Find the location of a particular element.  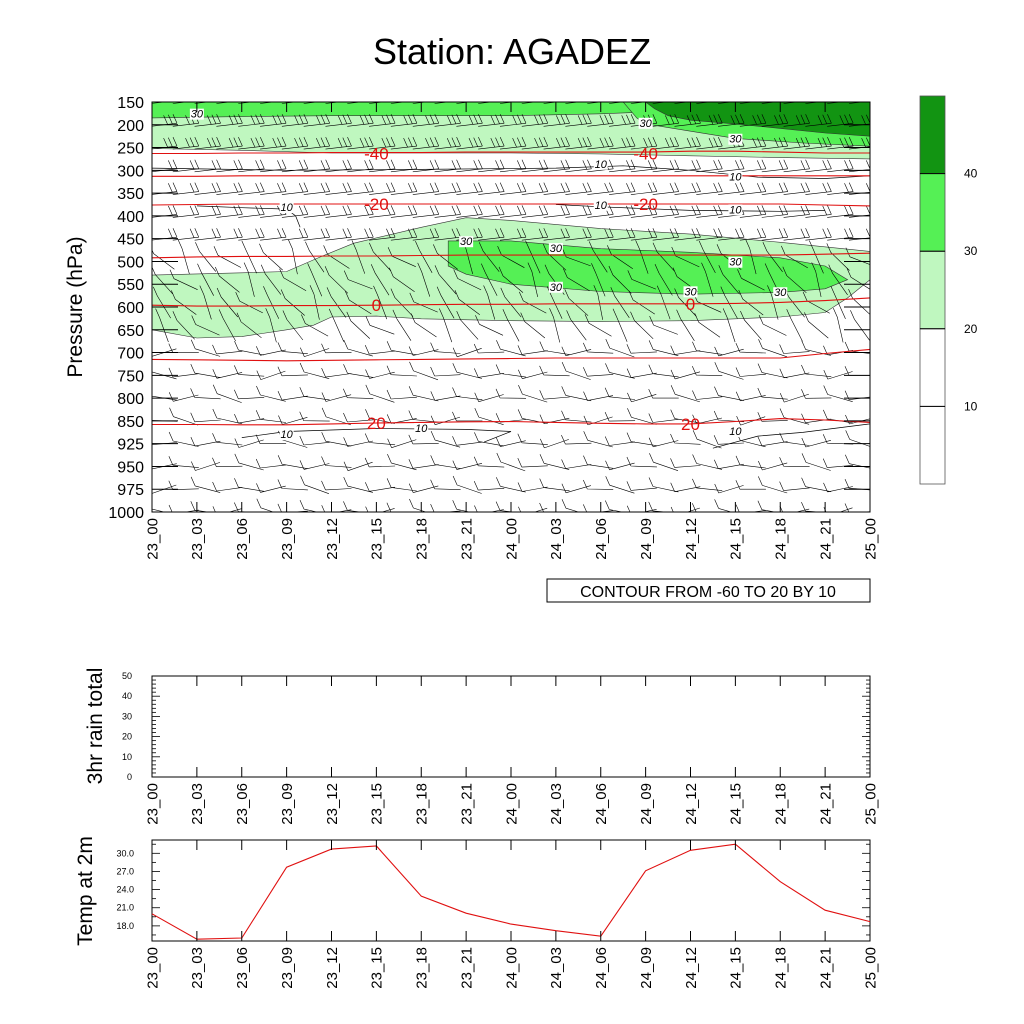

time-tick-label: 23_03 is located at coordinates (197, 539).